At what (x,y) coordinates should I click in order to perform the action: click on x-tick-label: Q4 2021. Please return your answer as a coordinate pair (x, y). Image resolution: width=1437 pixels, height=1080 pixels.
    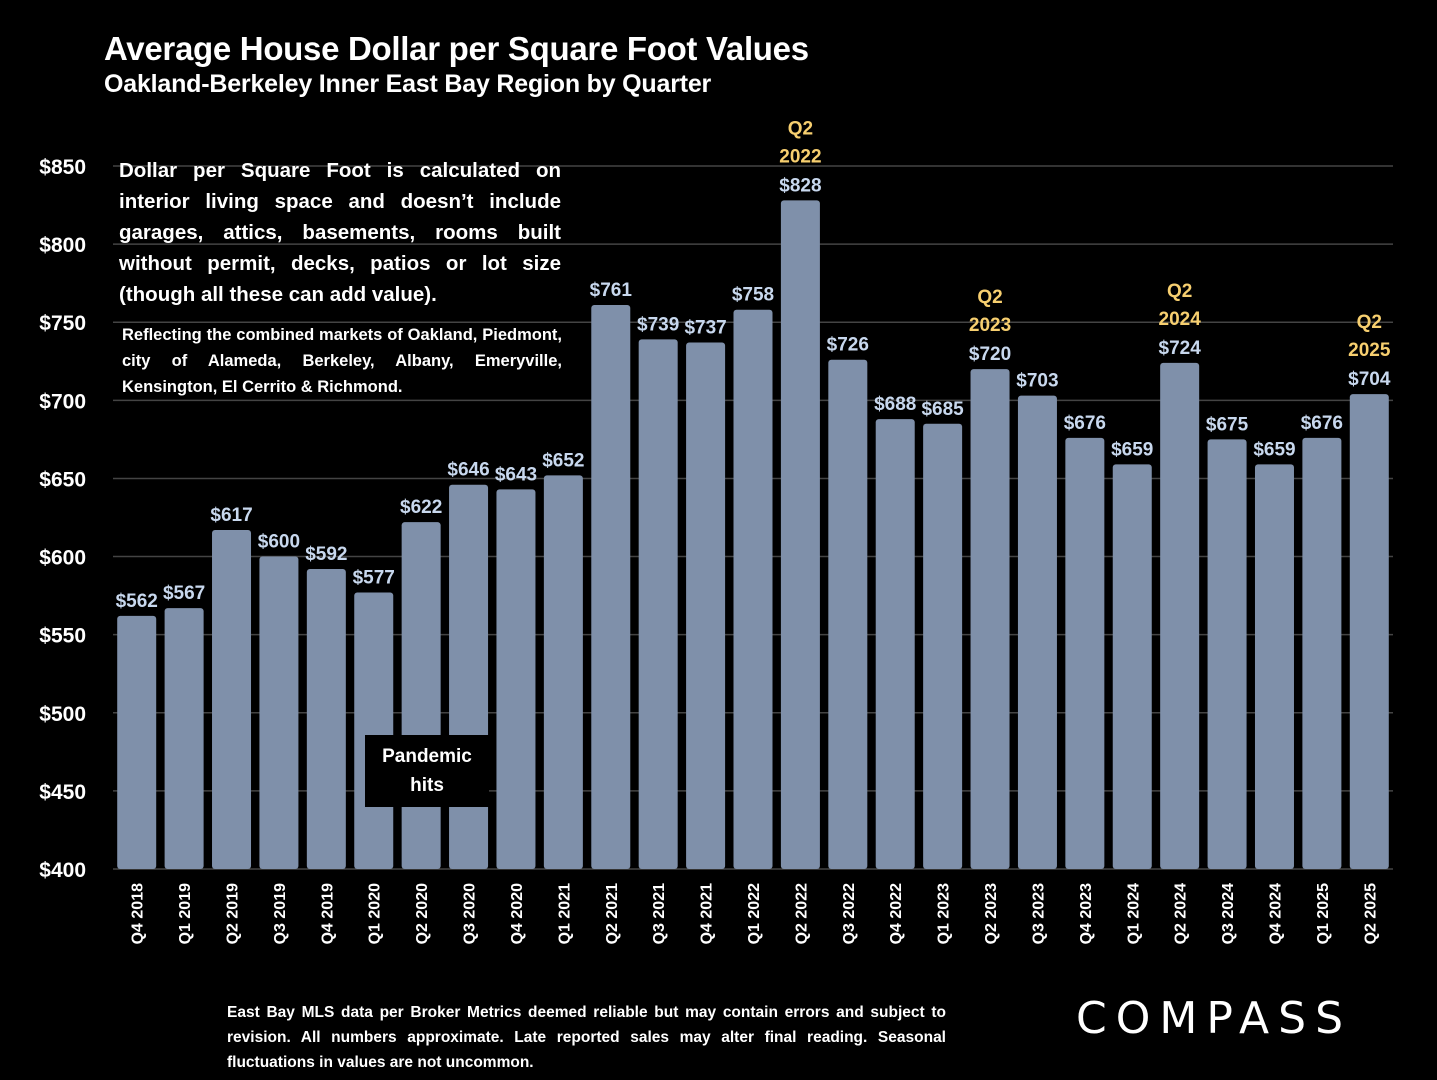
    Looking at the image, I should click on (707, 913).